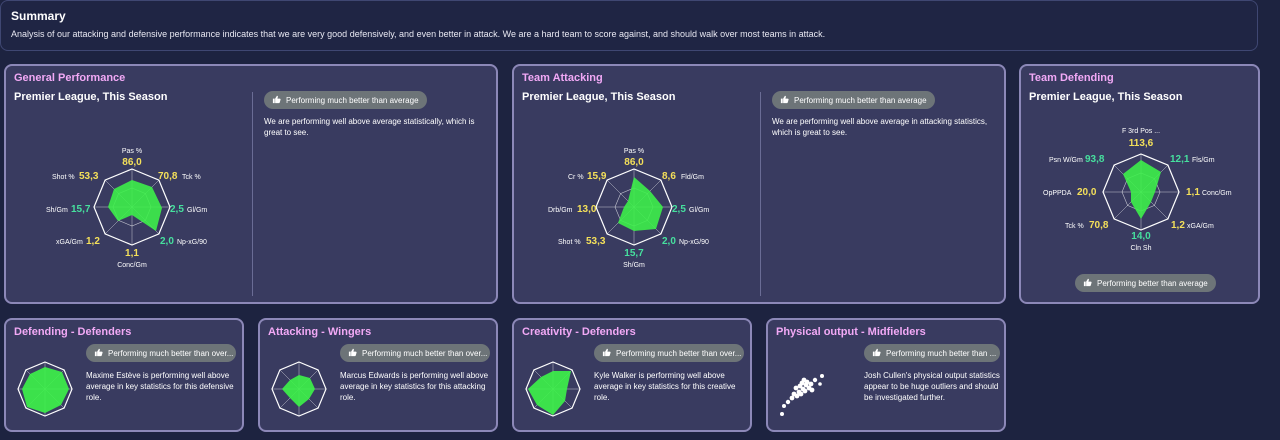  Describe the element at coordinates (73, 332) in the screenshot. I see `card-title: Defending - Defenders` at that location.